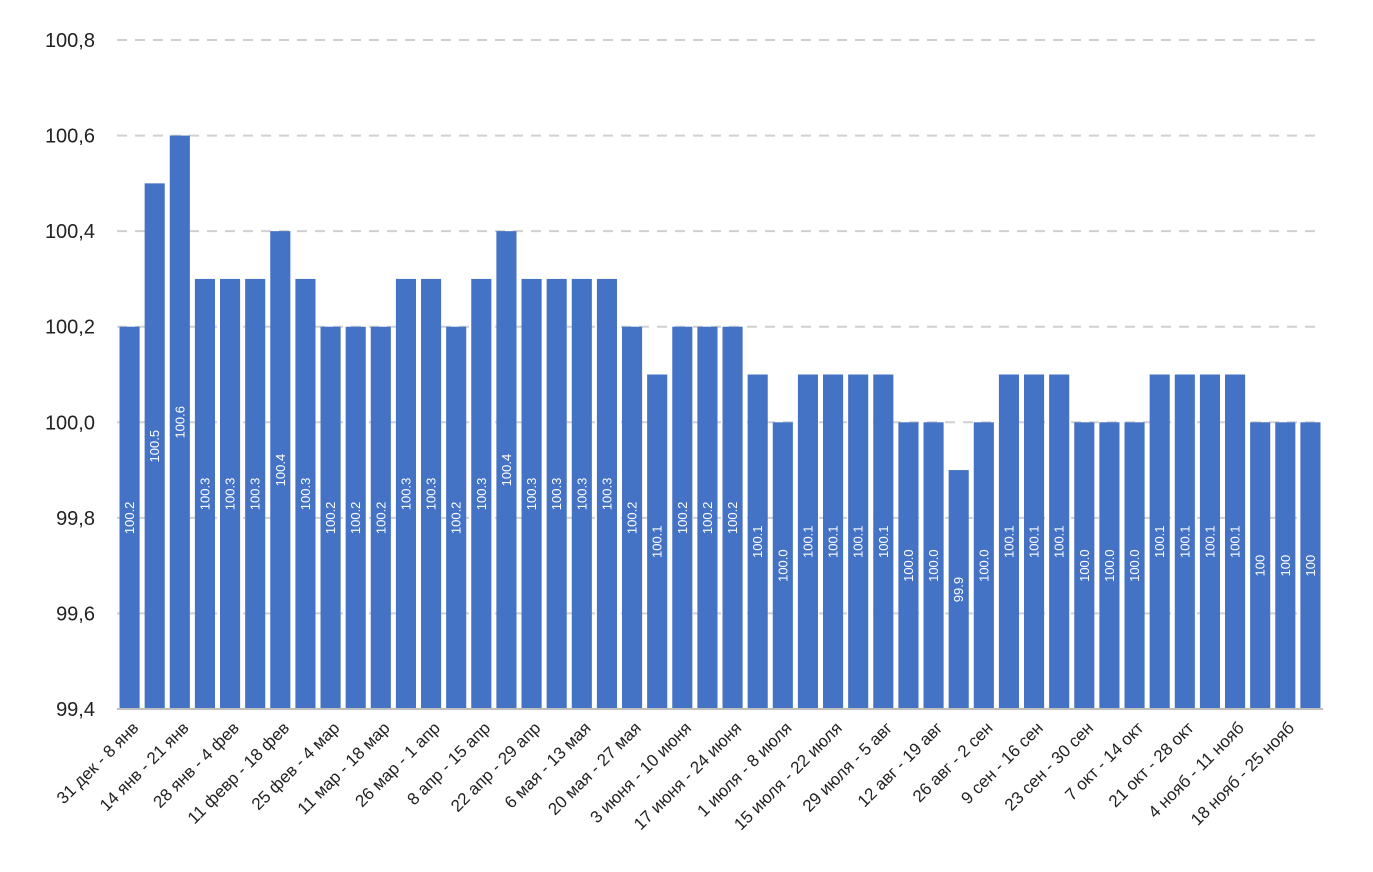 The width and height of the screenshot is (1373, 872). I want to click on x-tick-label: 20 мая - 27 мая, so click(594, 768).